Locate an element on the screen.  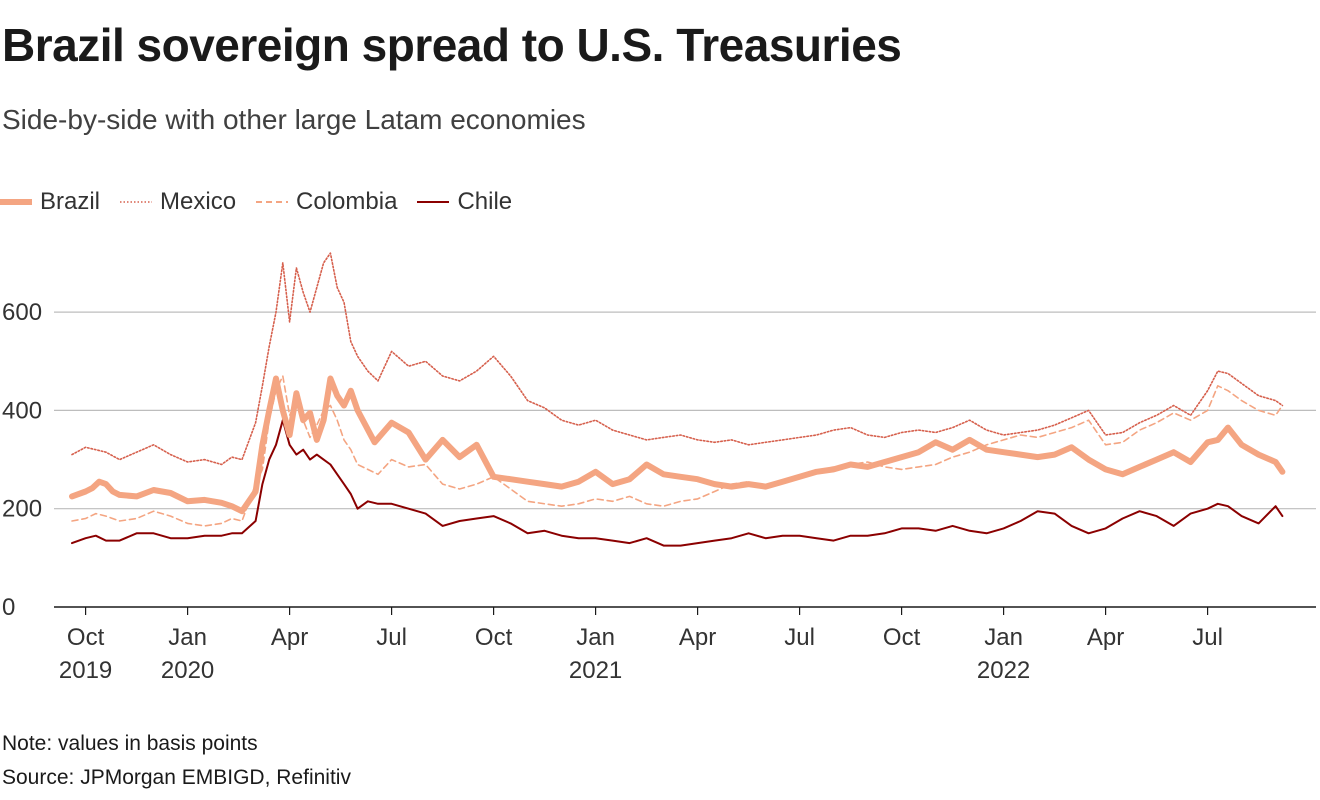
legend-item-chile: Chile is located at coordinates (464, 202).